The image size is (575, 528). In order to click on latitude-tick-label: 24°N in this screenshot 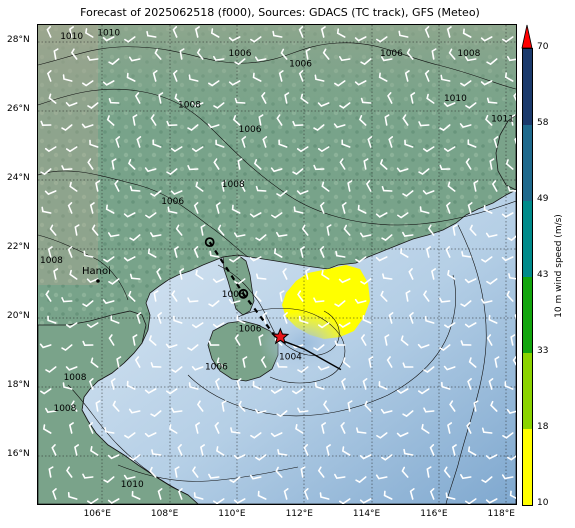, I will do `click(18, 178)`.